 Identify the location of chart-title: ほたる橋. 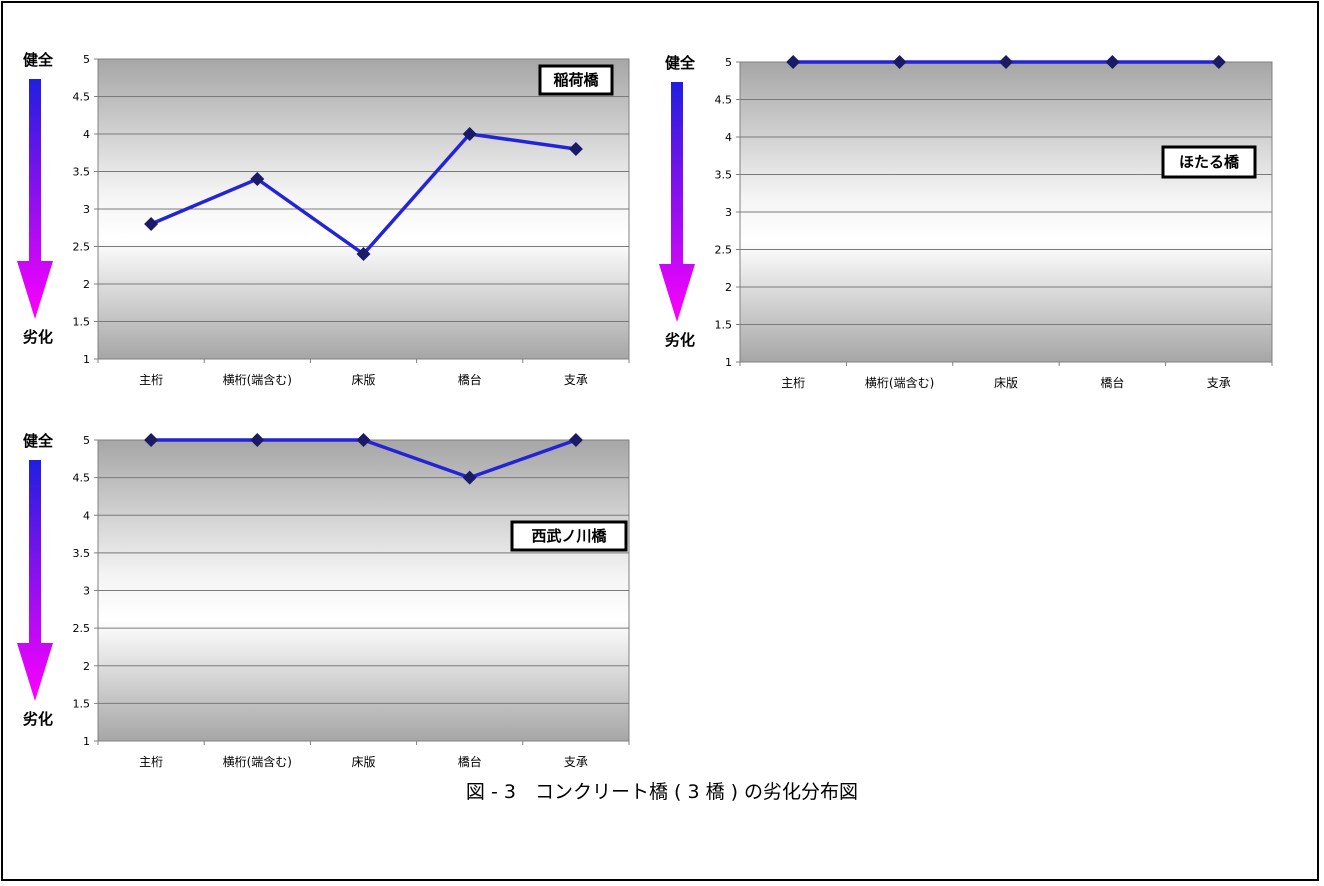
(1209, 162).